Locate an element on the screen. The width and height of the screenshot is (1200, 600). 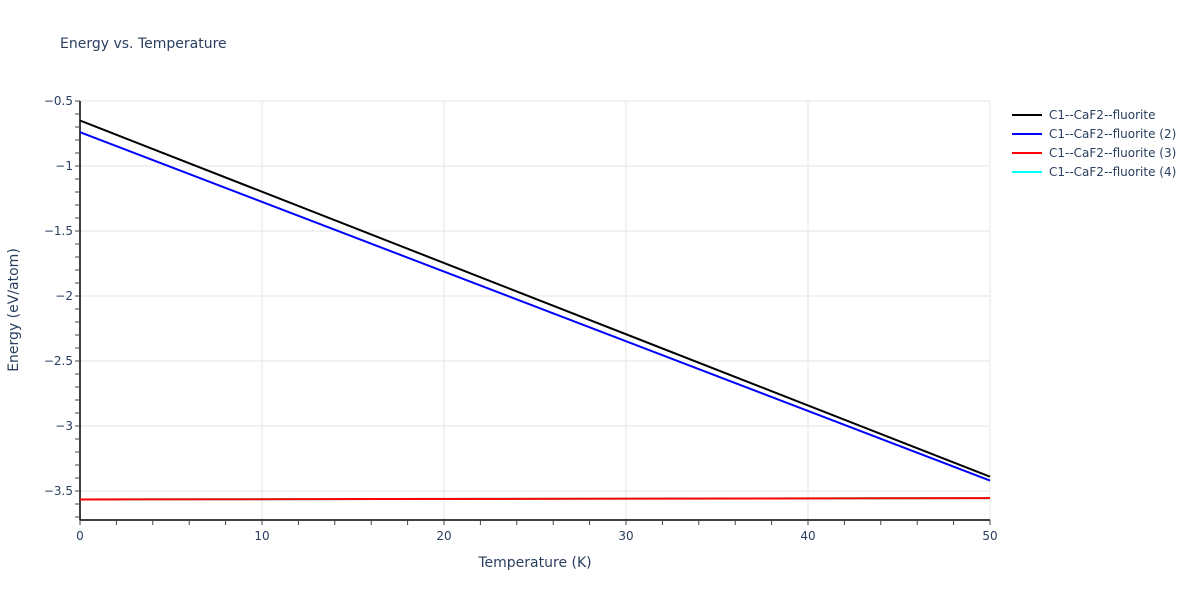
legend-item-series-1: C1--CaF2--fluorite is located at coordinates (1094, 114).